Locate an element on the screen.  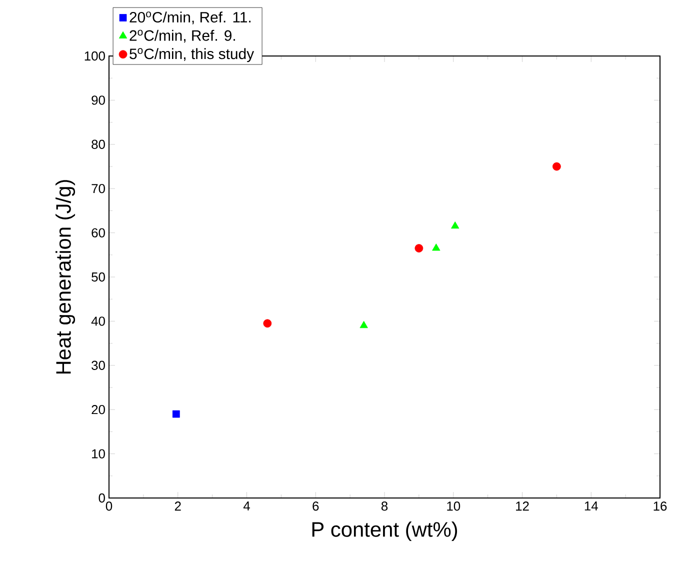
y-tick-label: 70 is located at coordinates (98, 189).